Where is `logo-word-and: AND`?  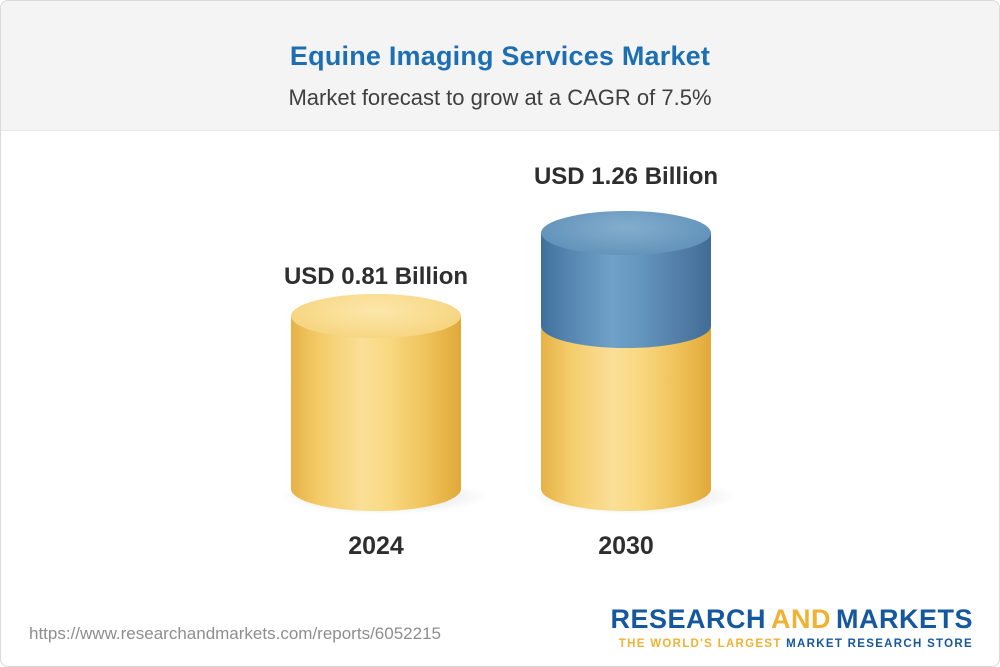
logo-word-and: AND is located at coordinates (801, 619).